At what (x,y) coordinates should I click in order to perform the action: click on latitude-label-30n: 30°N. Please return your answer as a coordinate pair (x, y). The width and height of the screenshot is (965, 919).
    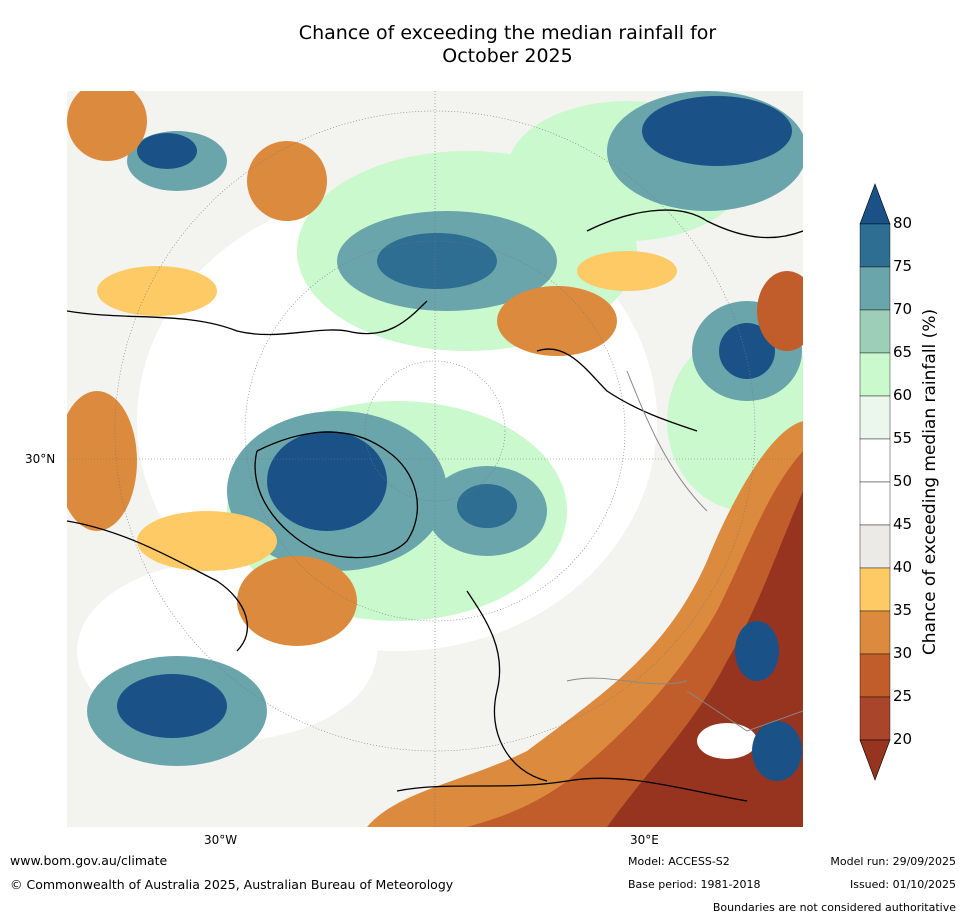
    Looking at the image, I should click on (40, 459).